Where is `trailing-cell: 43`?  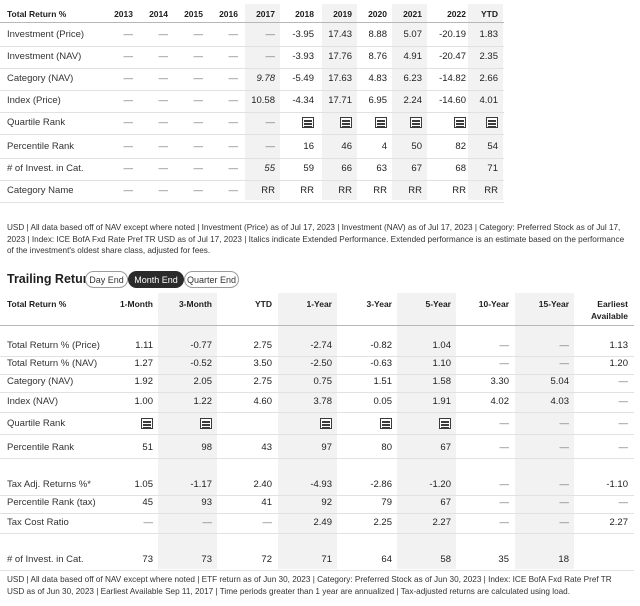
trailing-cell: 43 is located at coordinates (266, 447).